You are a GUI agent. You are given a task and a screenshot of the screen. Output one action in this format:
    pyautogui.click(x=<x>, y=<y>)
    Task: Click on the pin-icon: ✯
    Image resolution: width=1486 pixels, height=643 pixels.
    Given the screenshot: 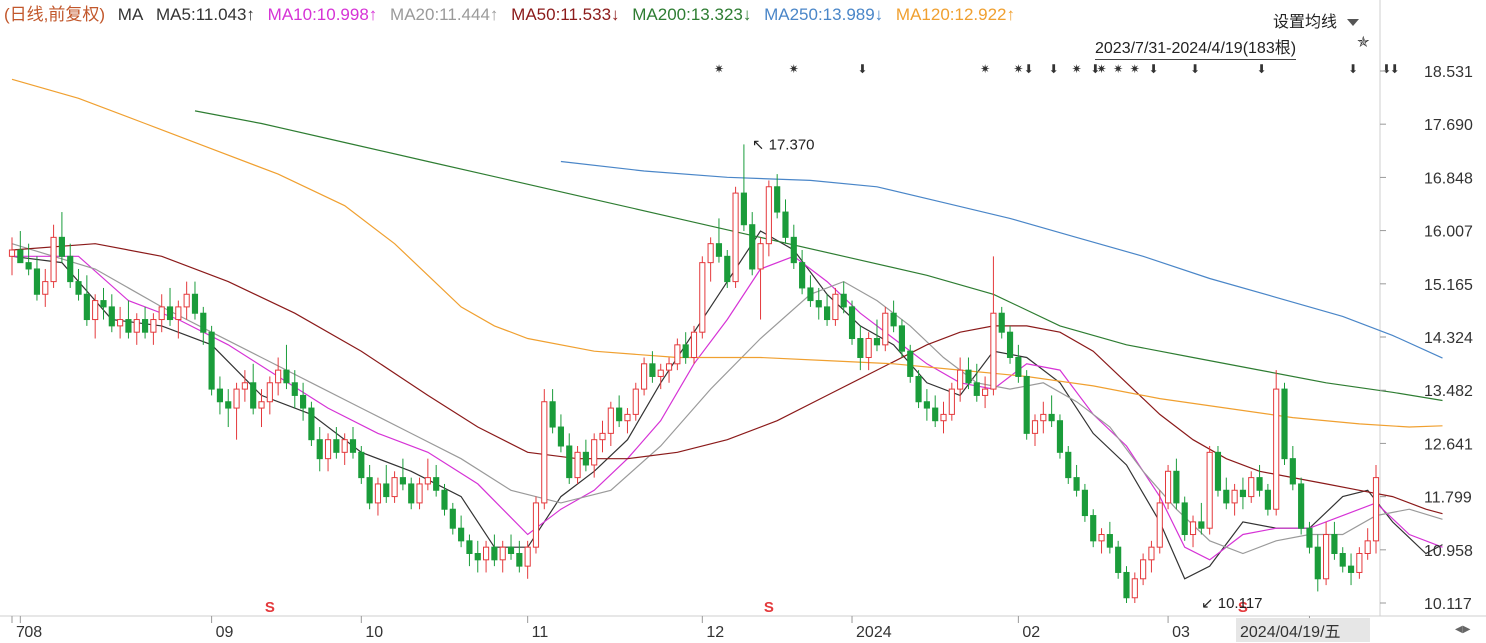 What is the action you would take?
    pyautogui.click(x=1363, y=42)
    